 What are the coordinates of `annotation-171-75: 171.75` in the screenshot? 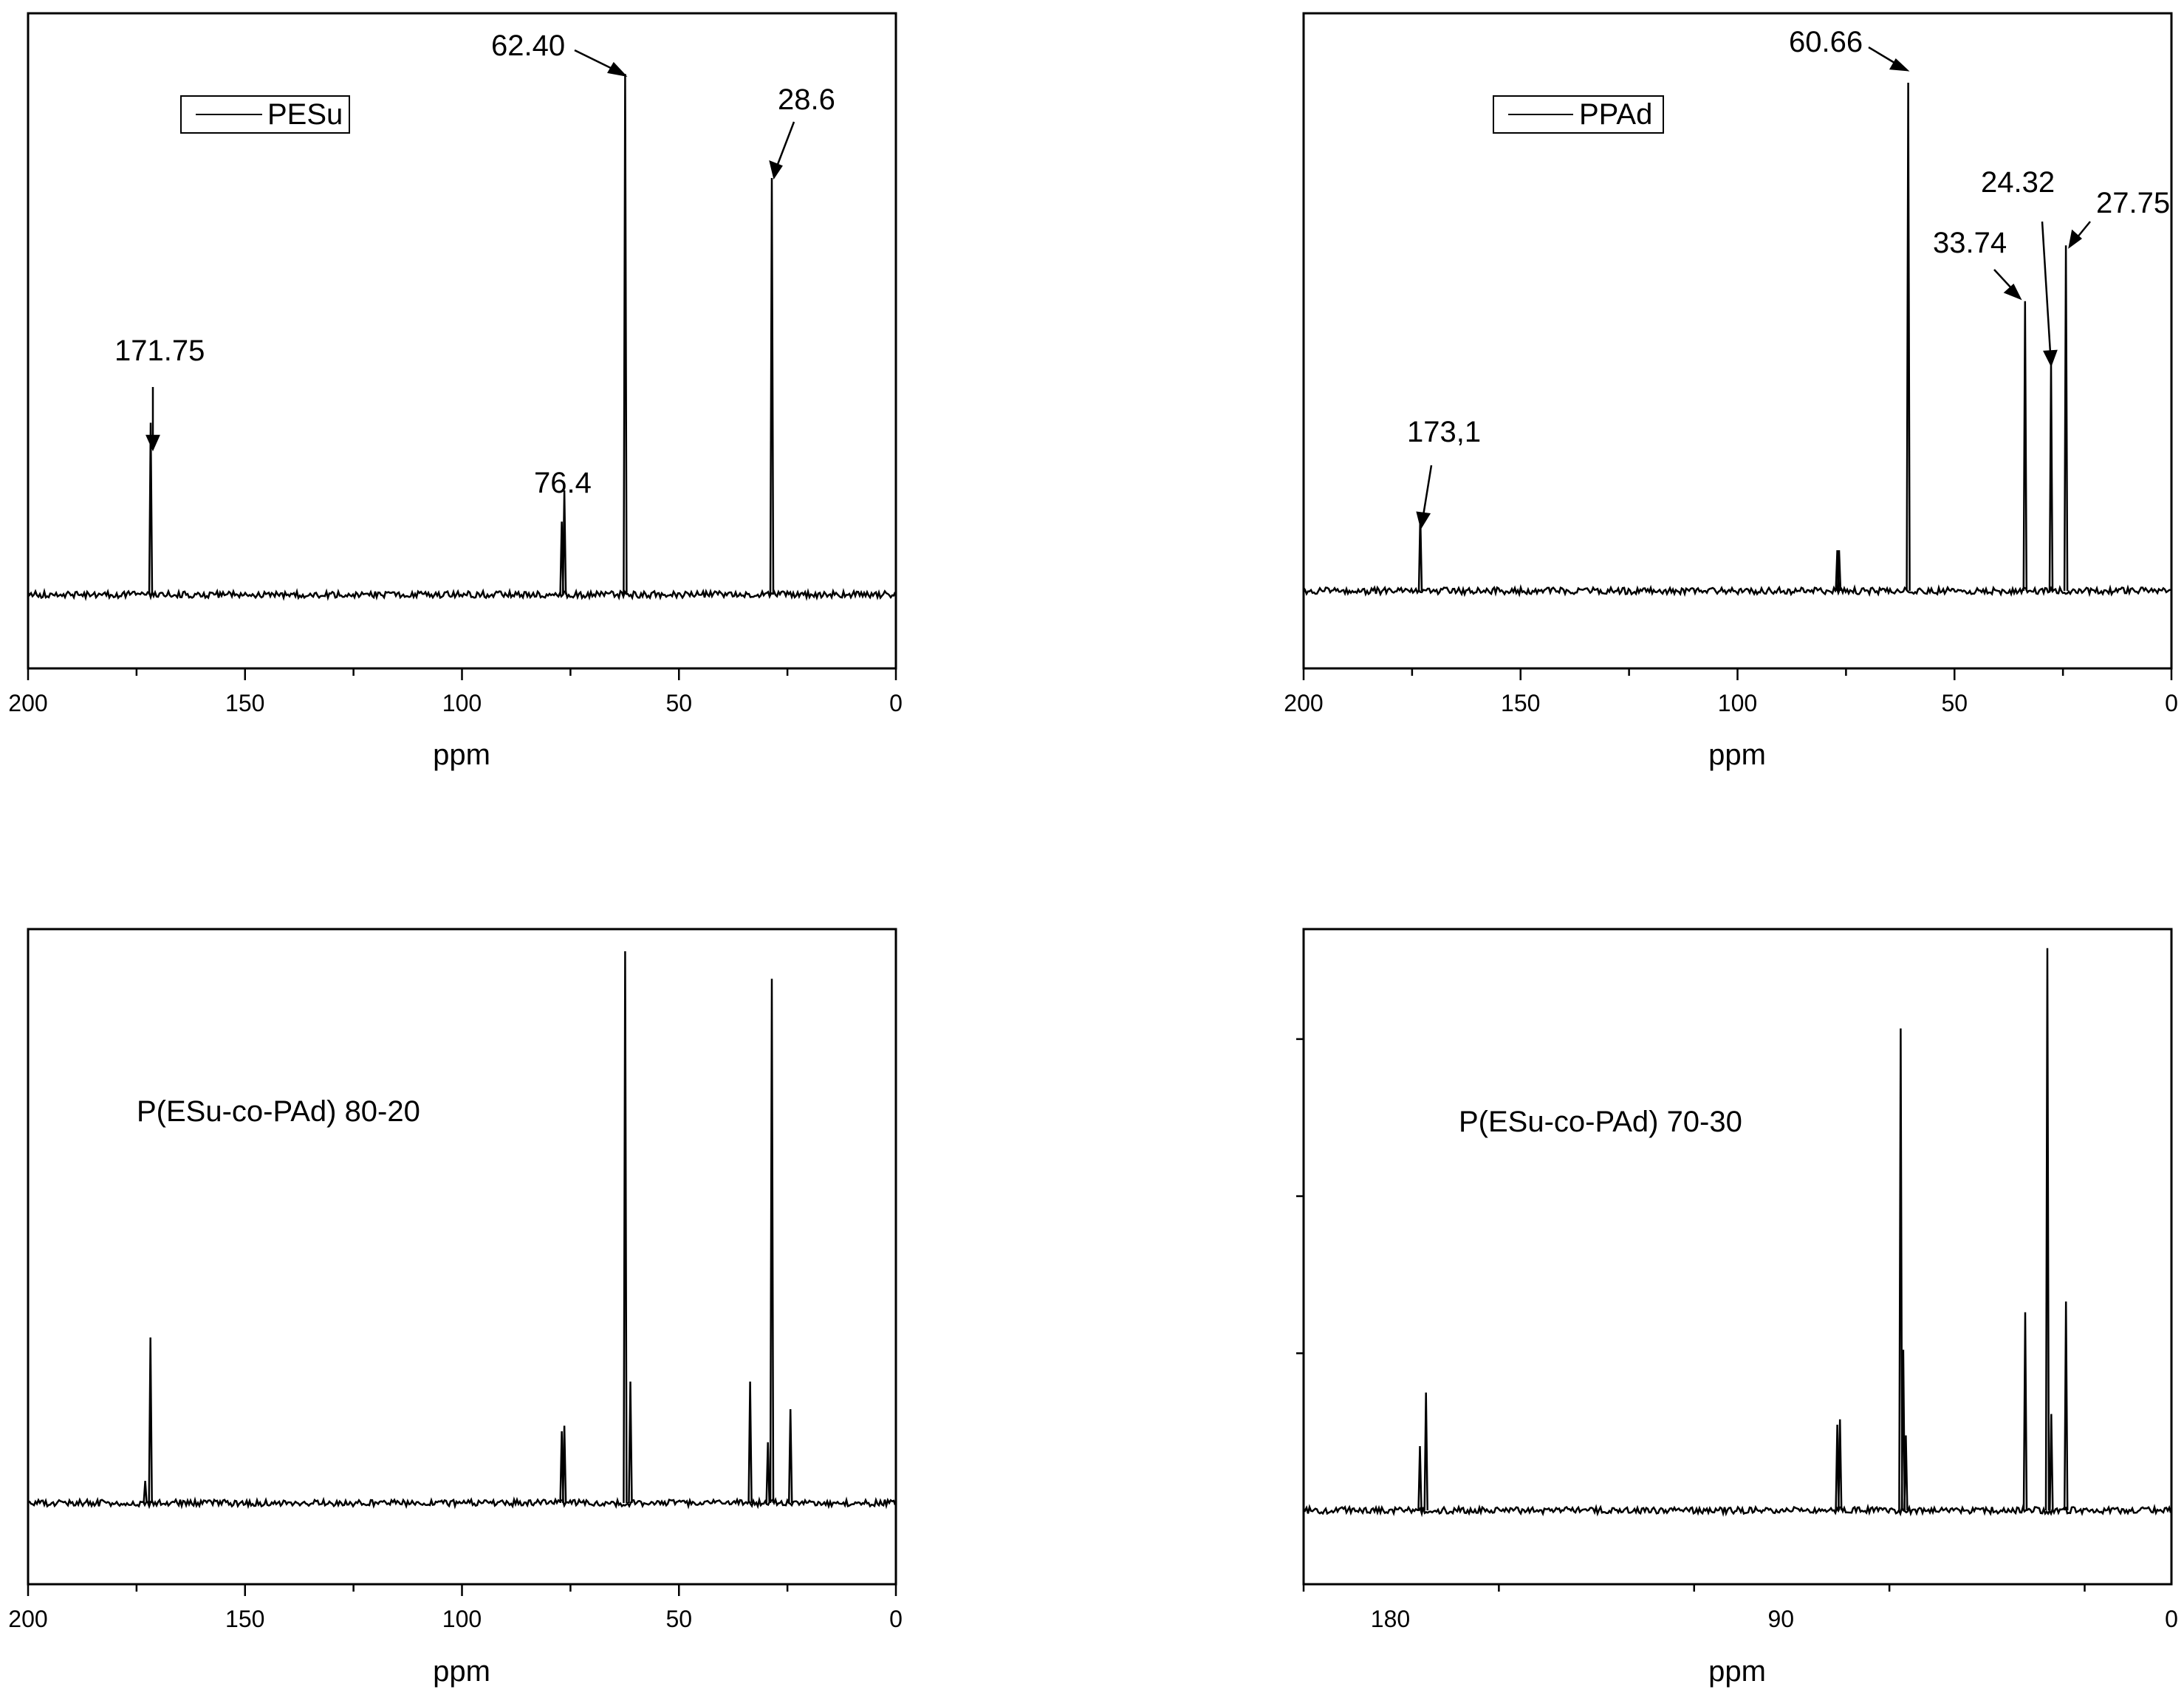 It's located at (159, 351).